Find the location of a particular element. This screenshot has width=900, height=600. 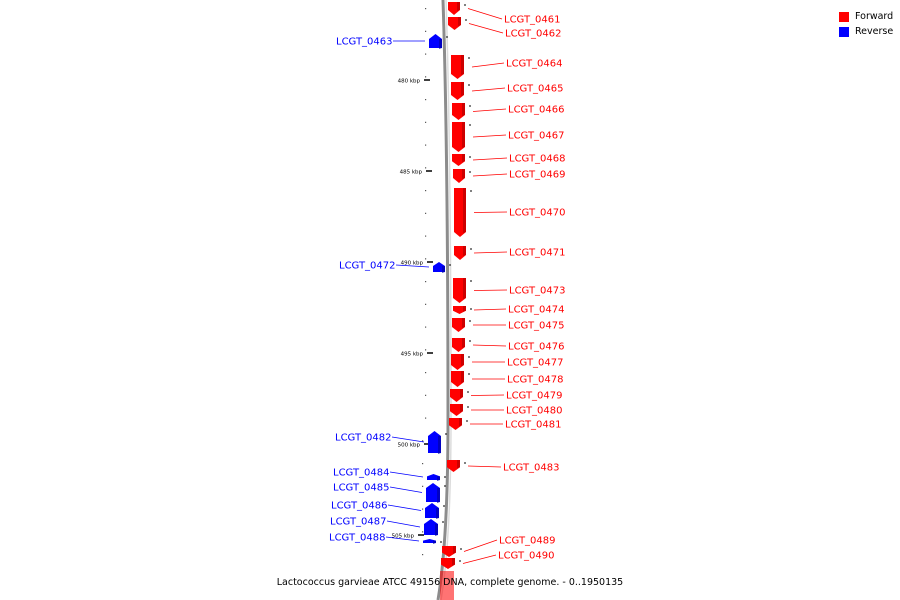

gene-lcgt-0470: LCGT_0470 is located at coordinates (510, 212).